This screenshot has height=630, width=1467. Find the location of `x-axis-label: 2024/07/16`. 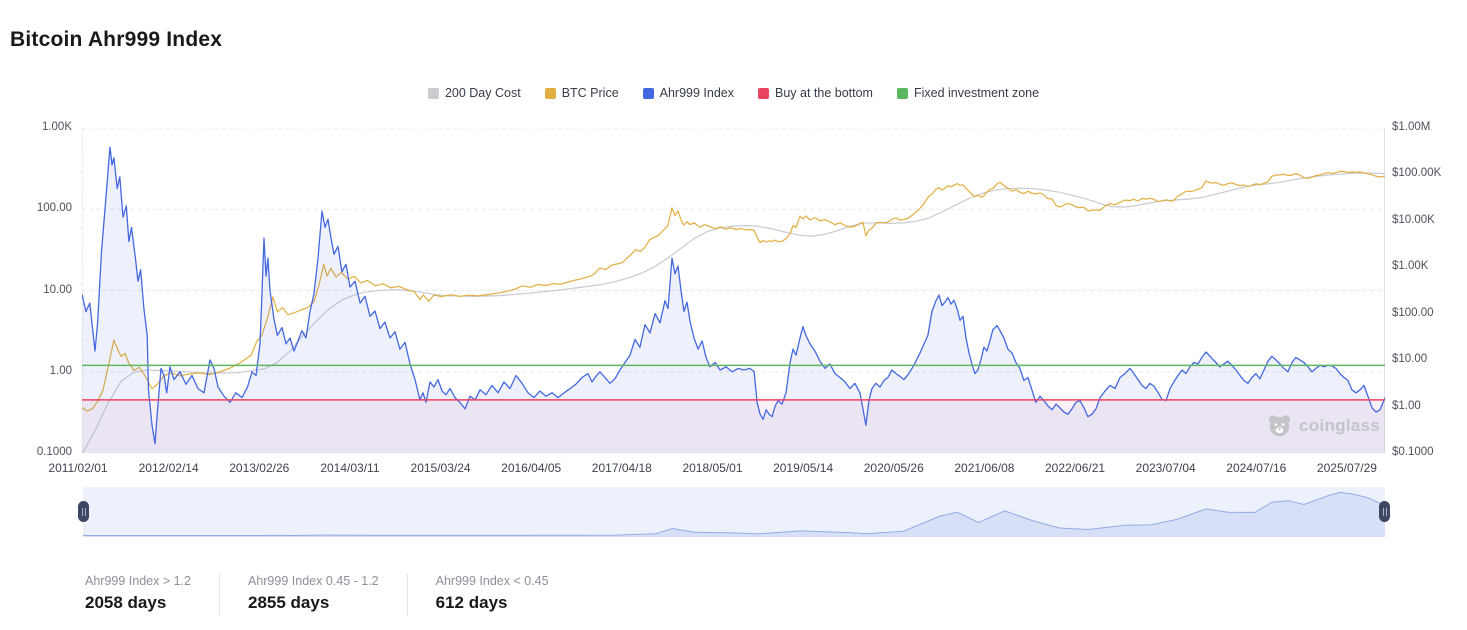

x-axis-label: 2024/07/16 is located at coordinates (1256, 468).